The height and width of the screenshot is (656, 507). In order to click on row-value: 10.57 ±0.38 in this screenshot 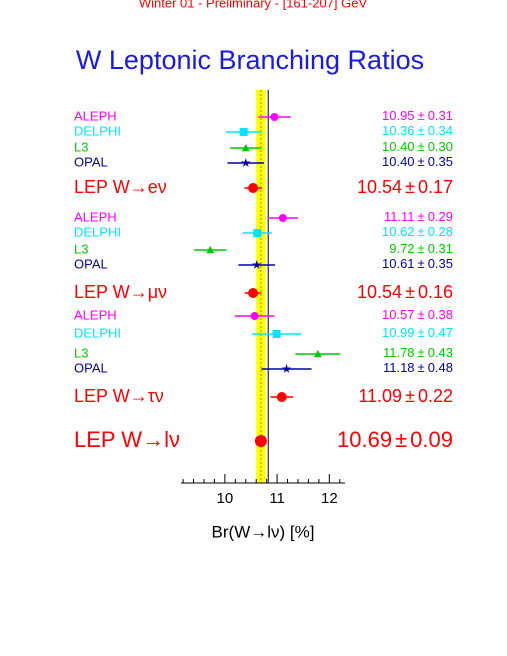, I will do `click(417, 314)`.